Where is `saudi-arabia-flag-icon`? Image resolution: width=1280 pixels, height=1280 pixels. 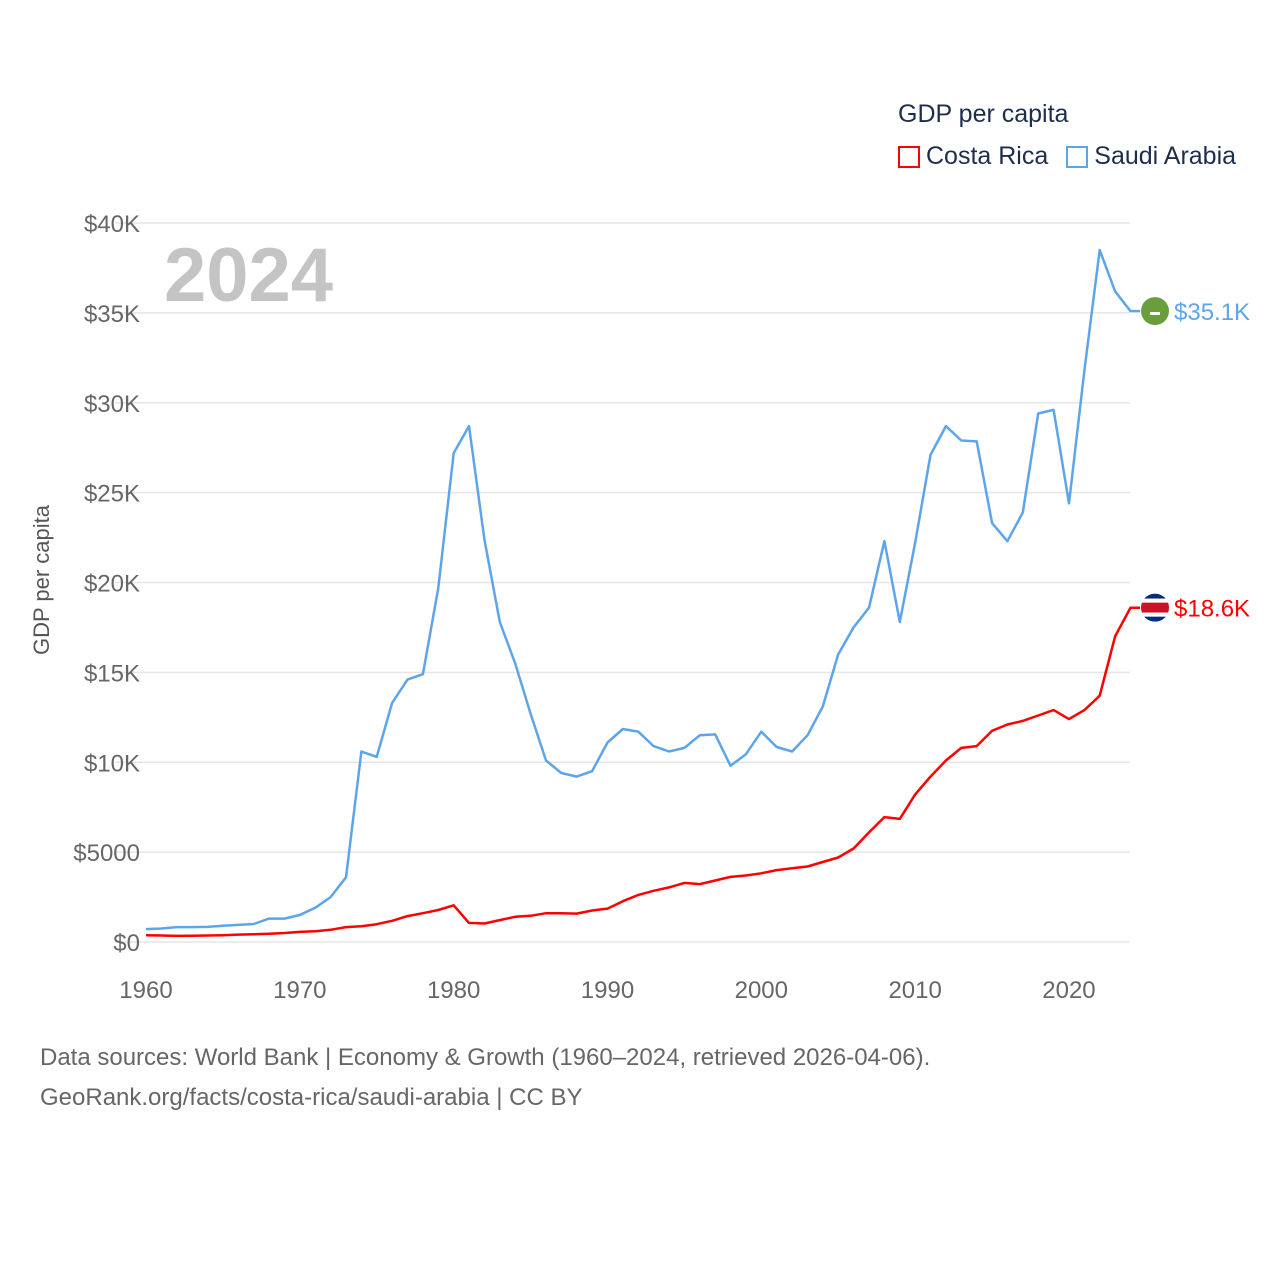 saudi-arabia-flag-icon is located at coordinates (1155, 311).